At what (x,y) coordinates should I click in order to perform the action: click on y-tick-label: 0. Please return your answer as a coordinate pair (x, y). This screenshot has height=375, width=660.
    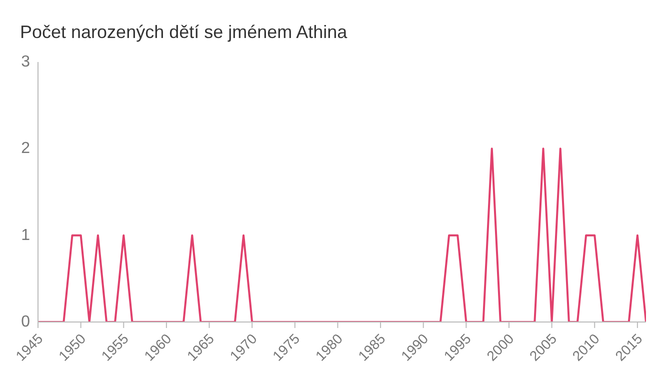
    Looking at the image, I should click on (25, 322).